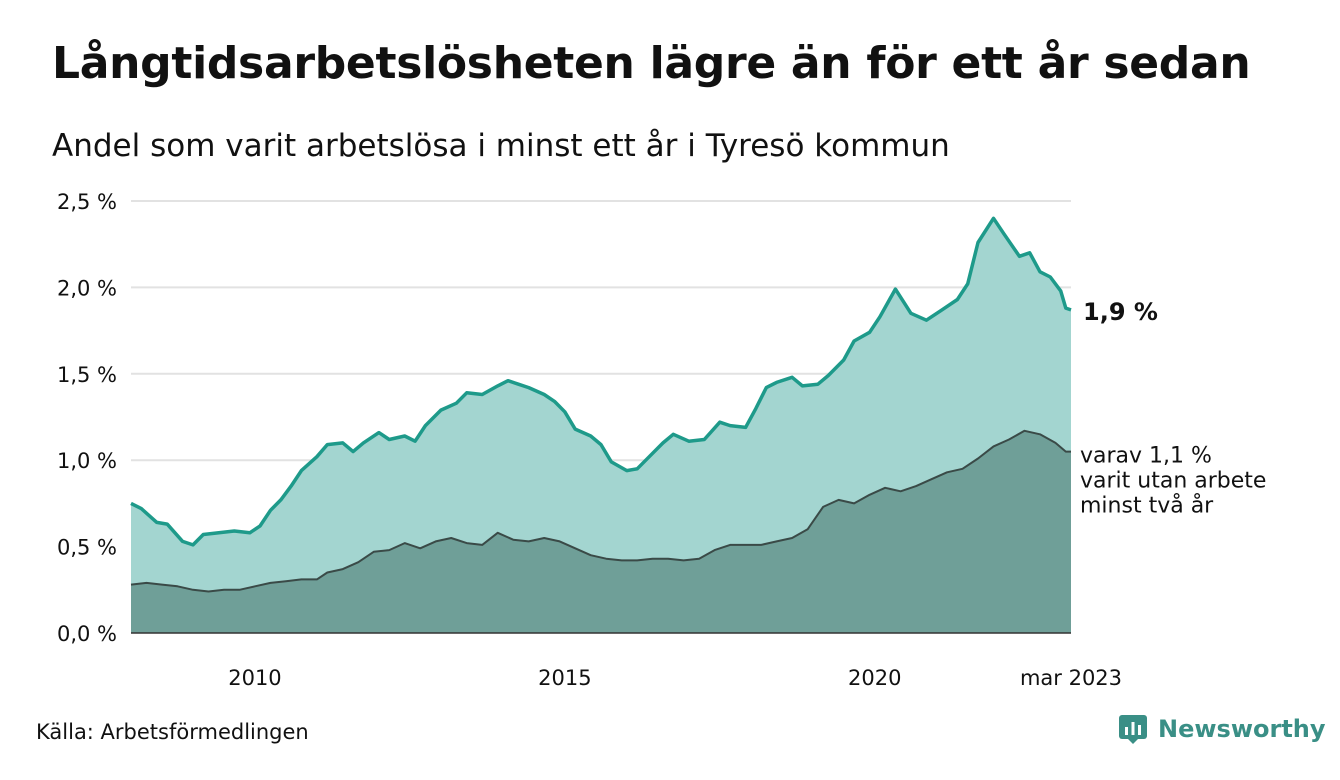  Describe the element at coordinates (1146, 456) in the screenshot. I see `end-label-long-line: varav 1,1 %` at that location.